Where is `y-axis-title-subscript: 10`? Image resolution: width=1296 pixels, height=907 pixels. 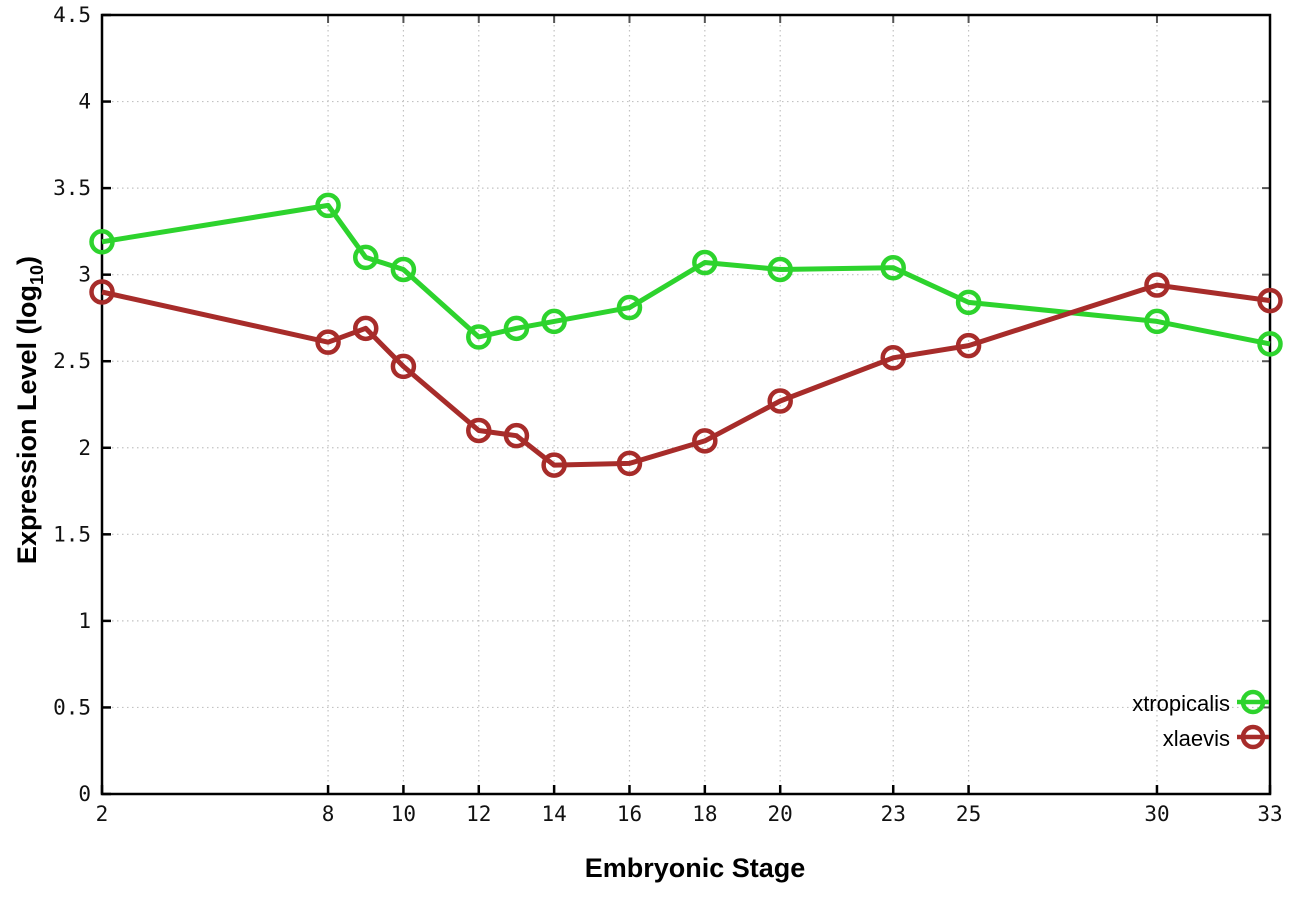 y-axis-title-subscript: 10 is located at coordinates (37, 275).